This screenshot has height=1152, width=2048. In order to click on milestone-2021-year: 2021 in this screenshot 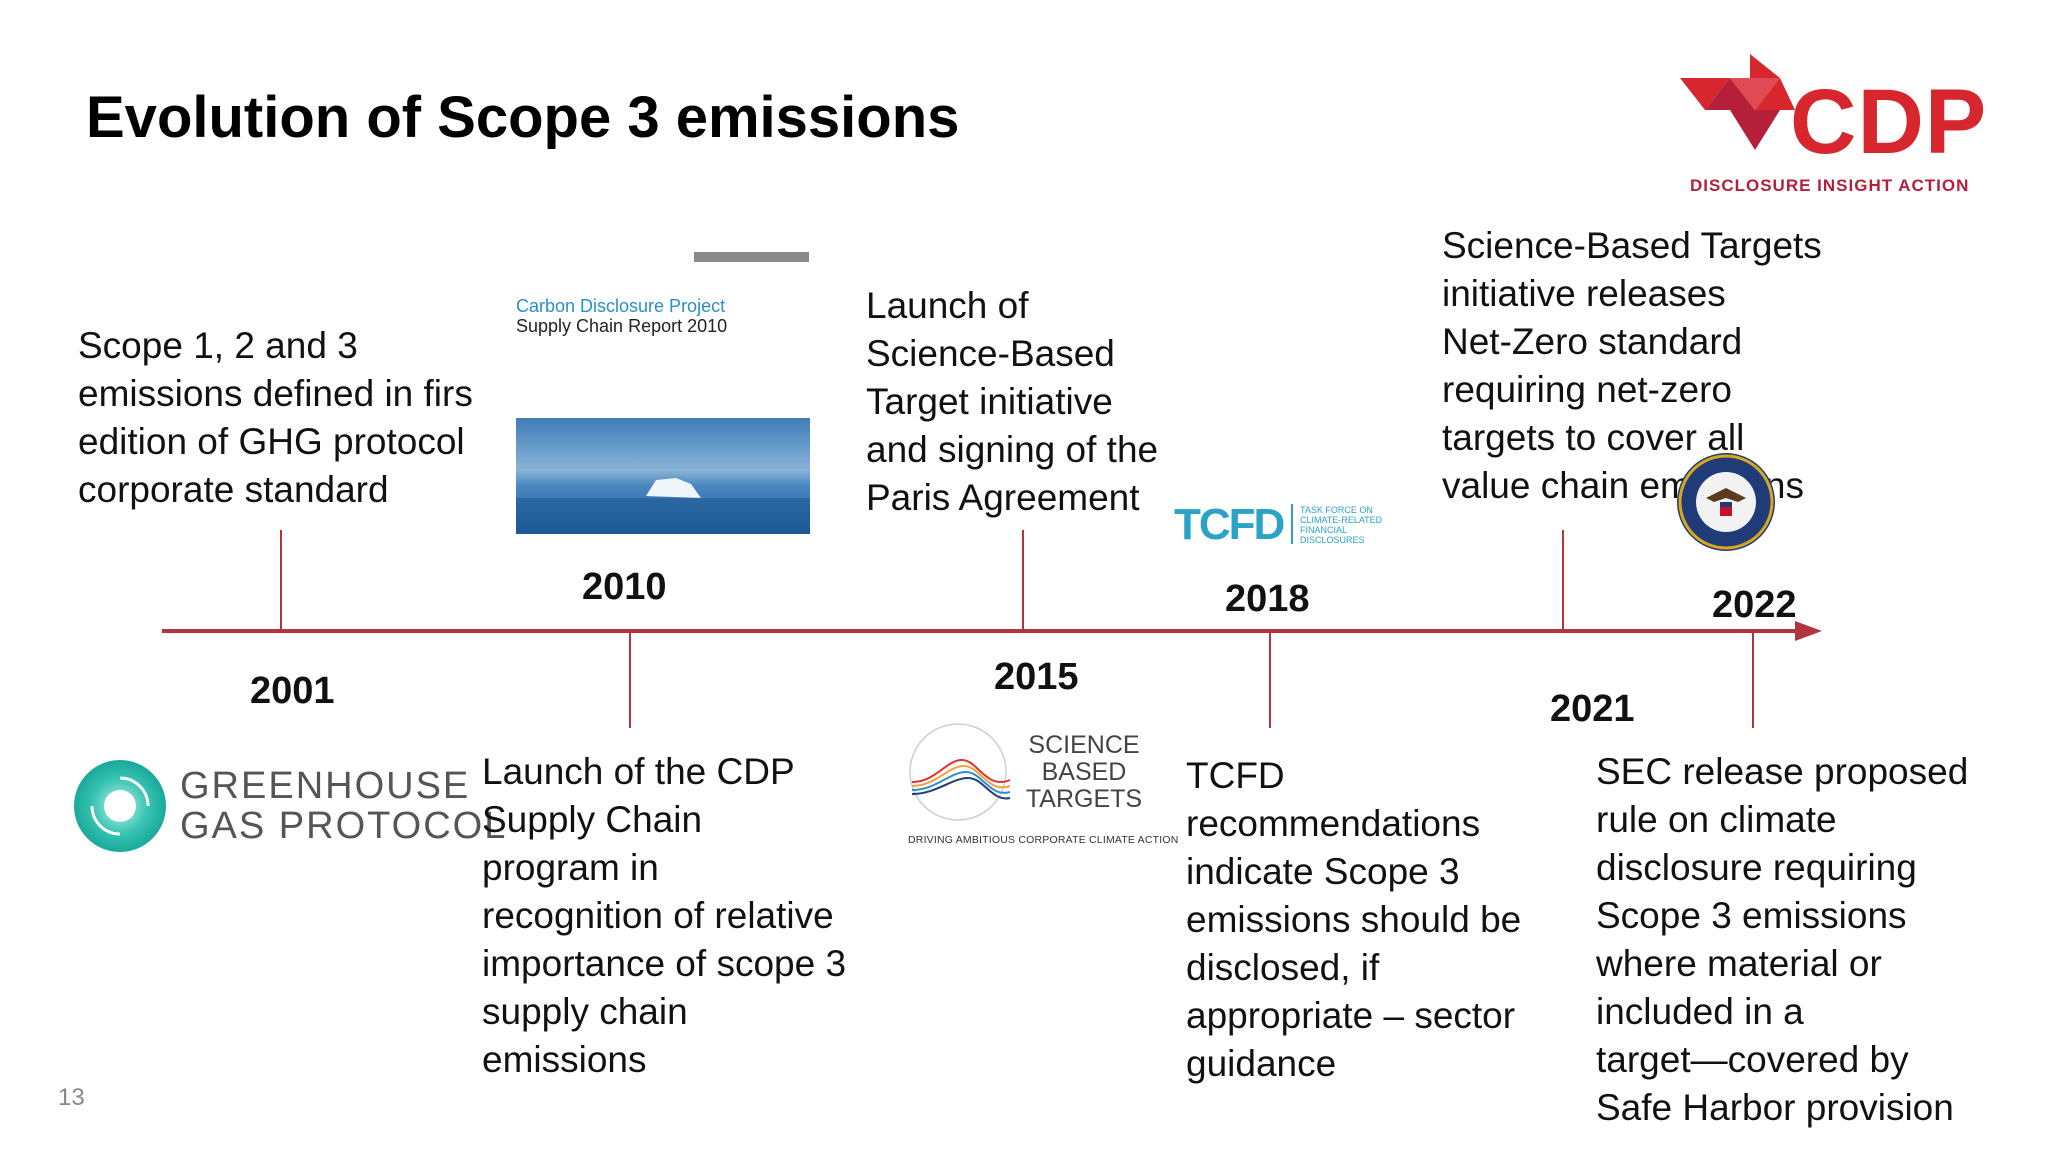, I will do `click(1592, 709)`.